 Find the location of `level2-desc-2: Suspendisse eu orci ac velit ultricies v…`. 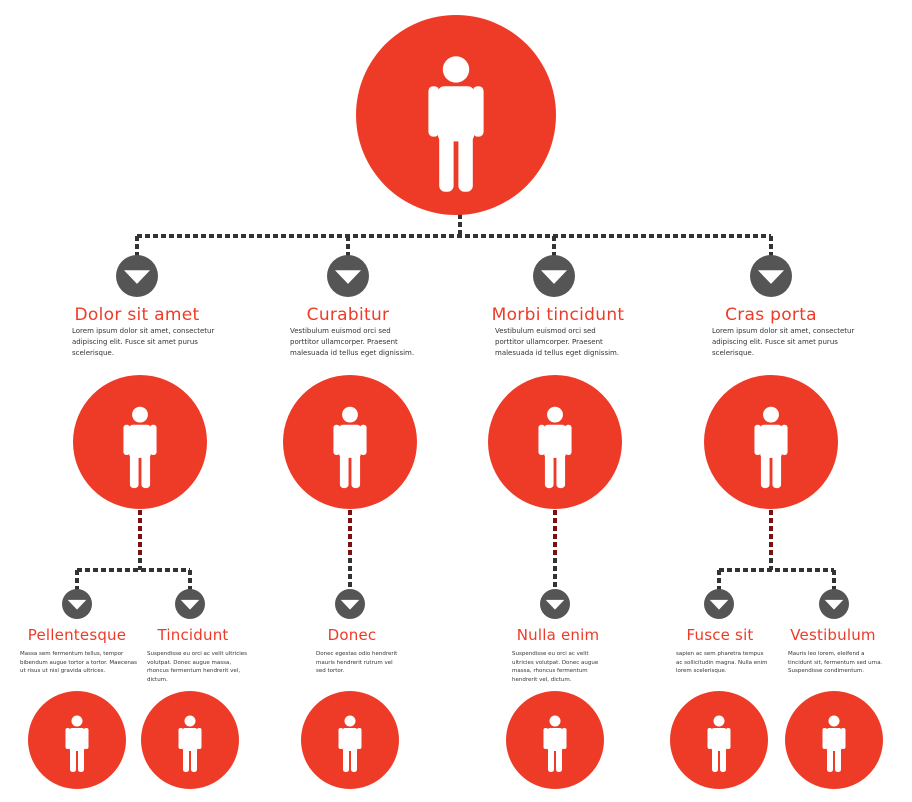

level2-desc-2: Suspendisse eu orci ac velit ultricies v… is located at coordinates (197, 667).